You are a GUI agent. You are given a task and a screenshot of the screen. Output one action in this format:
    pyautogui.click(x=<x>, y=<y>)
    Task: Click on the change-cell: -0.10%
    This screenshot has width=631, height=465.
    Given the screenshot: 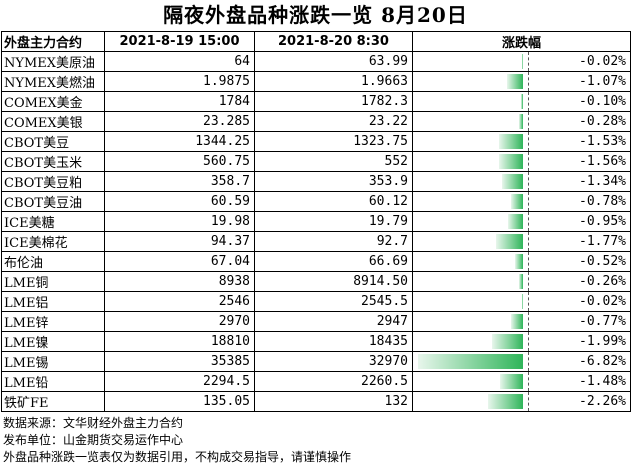 What is the action you would take?
    pyautogui.click(x=521, y=101)
    